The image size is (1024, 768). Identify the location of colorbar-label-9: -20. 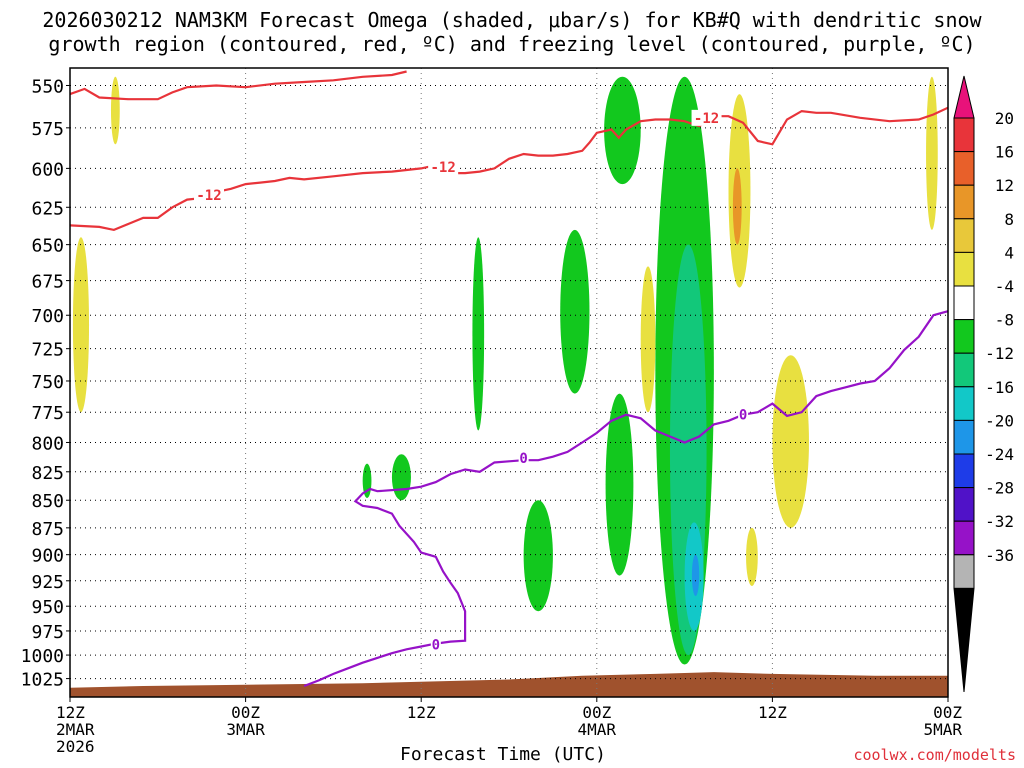
(999, 420).